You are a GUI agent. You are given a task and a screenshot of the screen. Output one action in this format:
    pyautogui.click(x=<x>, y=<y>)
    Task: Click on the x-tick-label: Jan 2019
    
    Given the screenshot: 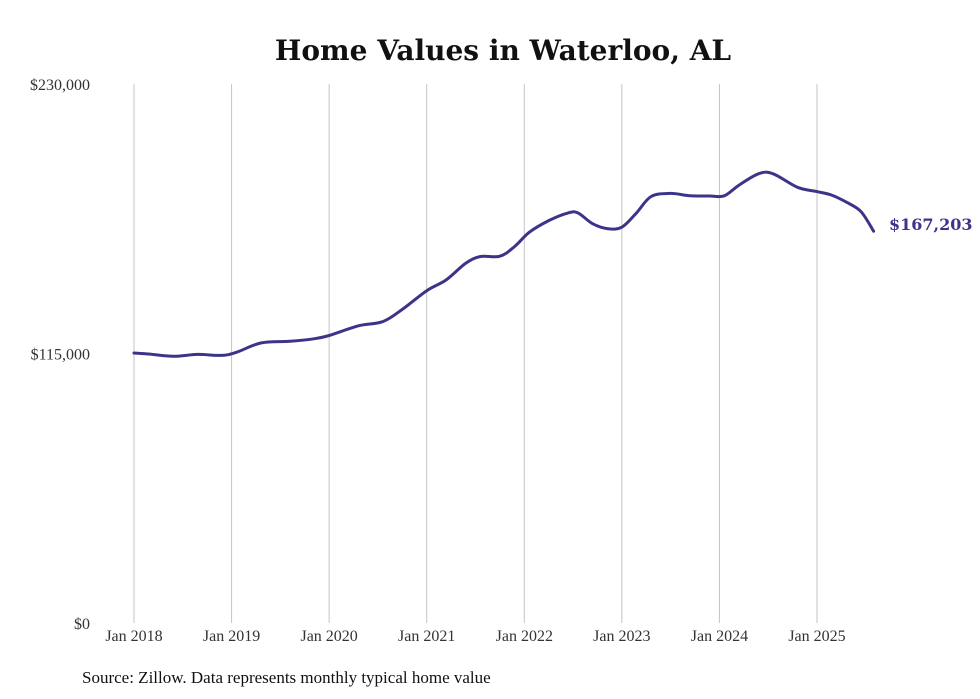 What is the action you would take?
    pyautogui.click(x=231, y=636)
    